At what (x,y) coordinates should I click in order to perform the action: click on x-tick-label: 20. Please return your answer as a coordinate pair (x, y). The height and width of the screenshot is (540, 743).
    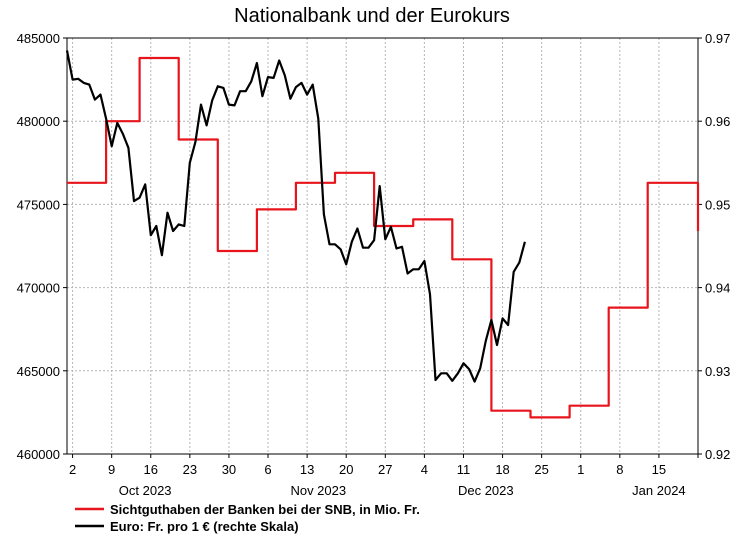
    Looking at the image, I should click on (346, 469).